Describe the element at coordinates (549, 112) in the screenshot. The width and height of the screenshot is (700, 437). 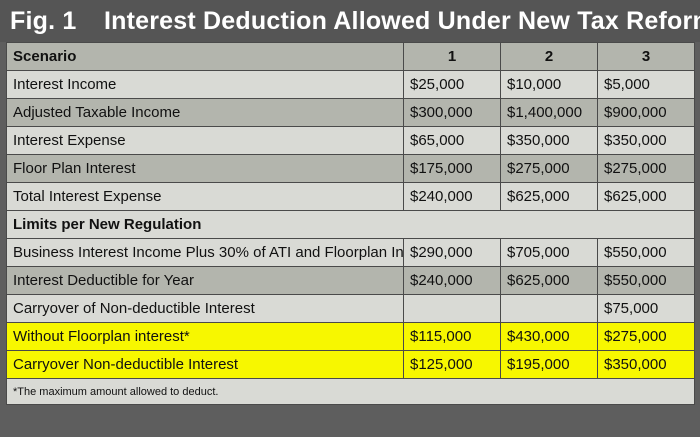
I see `table-cell: $1,400,000` at that location.